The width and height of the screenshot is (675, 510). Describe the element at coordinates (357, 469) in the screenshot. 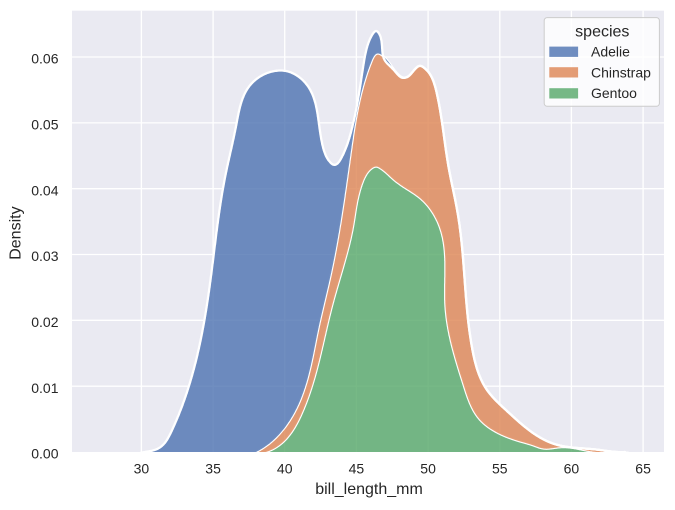

I see `svg-text: 45` at that location.